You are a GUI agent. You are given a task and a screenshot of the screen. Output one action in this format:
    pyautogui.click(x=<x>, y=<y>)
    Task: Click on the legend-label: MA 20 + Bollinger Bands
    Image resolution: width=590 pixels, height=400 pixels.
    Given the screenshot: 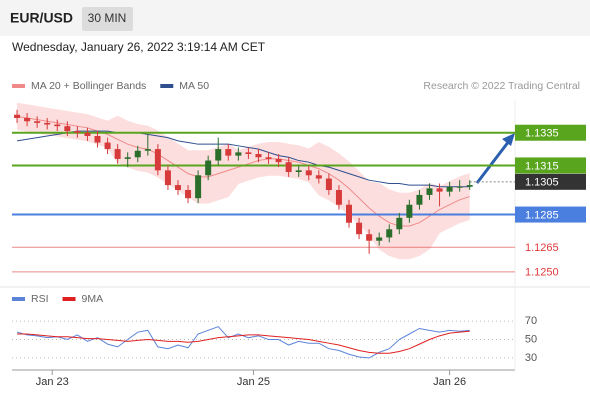 What is the action you would take?
    pyautogui.click(x=88, y=86)
    